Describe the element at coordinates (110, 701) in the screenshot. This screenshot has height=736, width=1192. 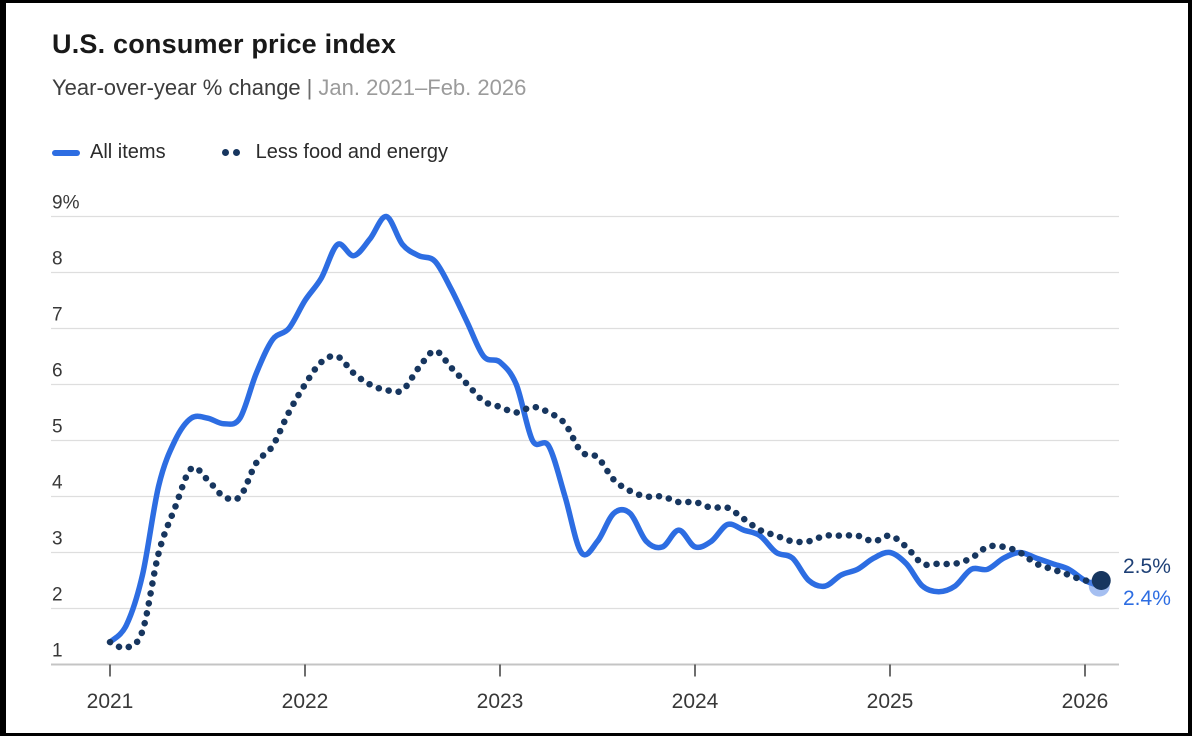
I see `x-axis-tick-label: 2021` at that location.